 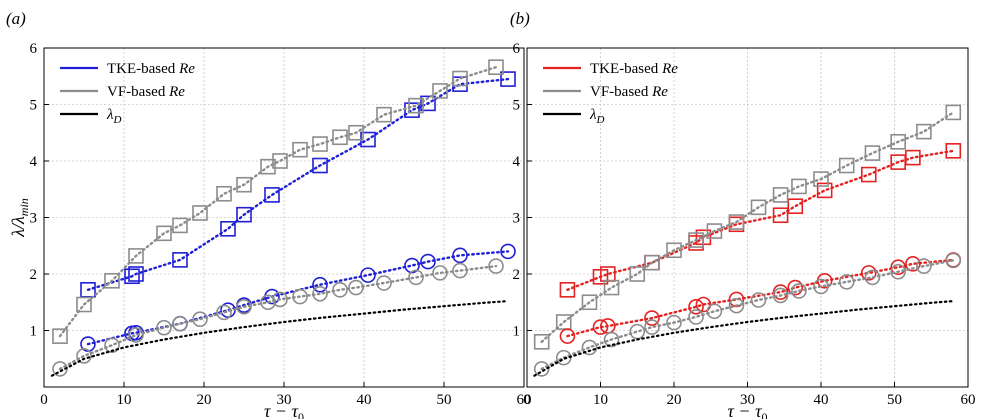 I want to click on x-tick-label: 60, so click(x=524, y=400).